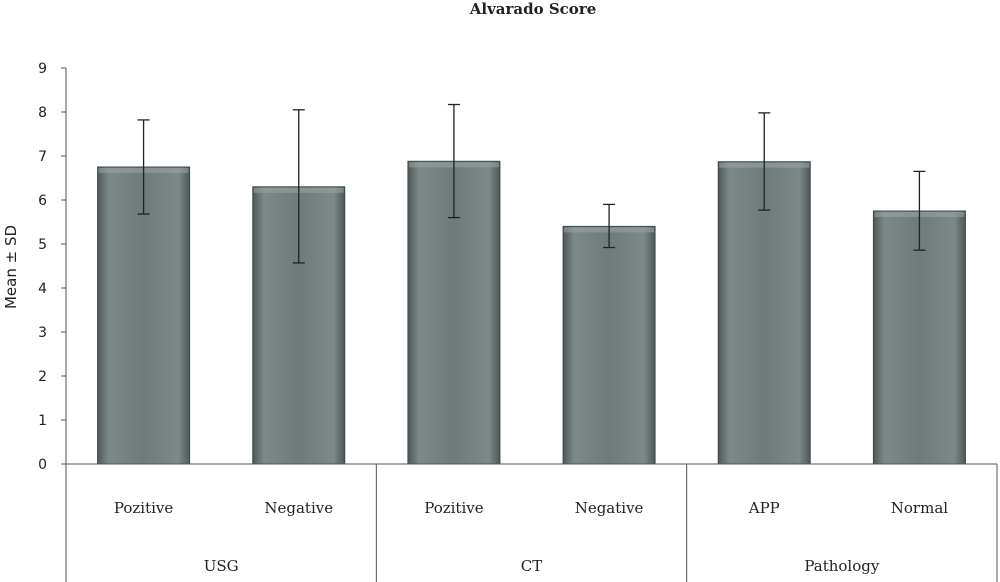 This screenshot has height=582, width=1000. Describe the element at coordinates (42, 69) in the screenshot. I see `y-tick-label: 9` at that location.